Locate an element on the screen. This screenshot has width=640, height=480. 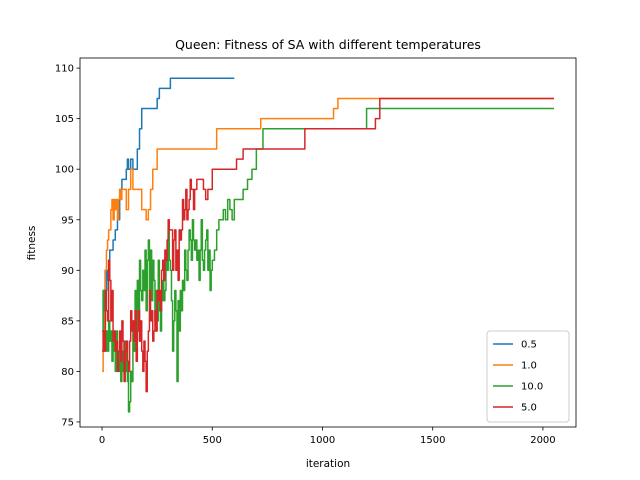
y-tick-label: 90 is located at coordinates (67, 271).